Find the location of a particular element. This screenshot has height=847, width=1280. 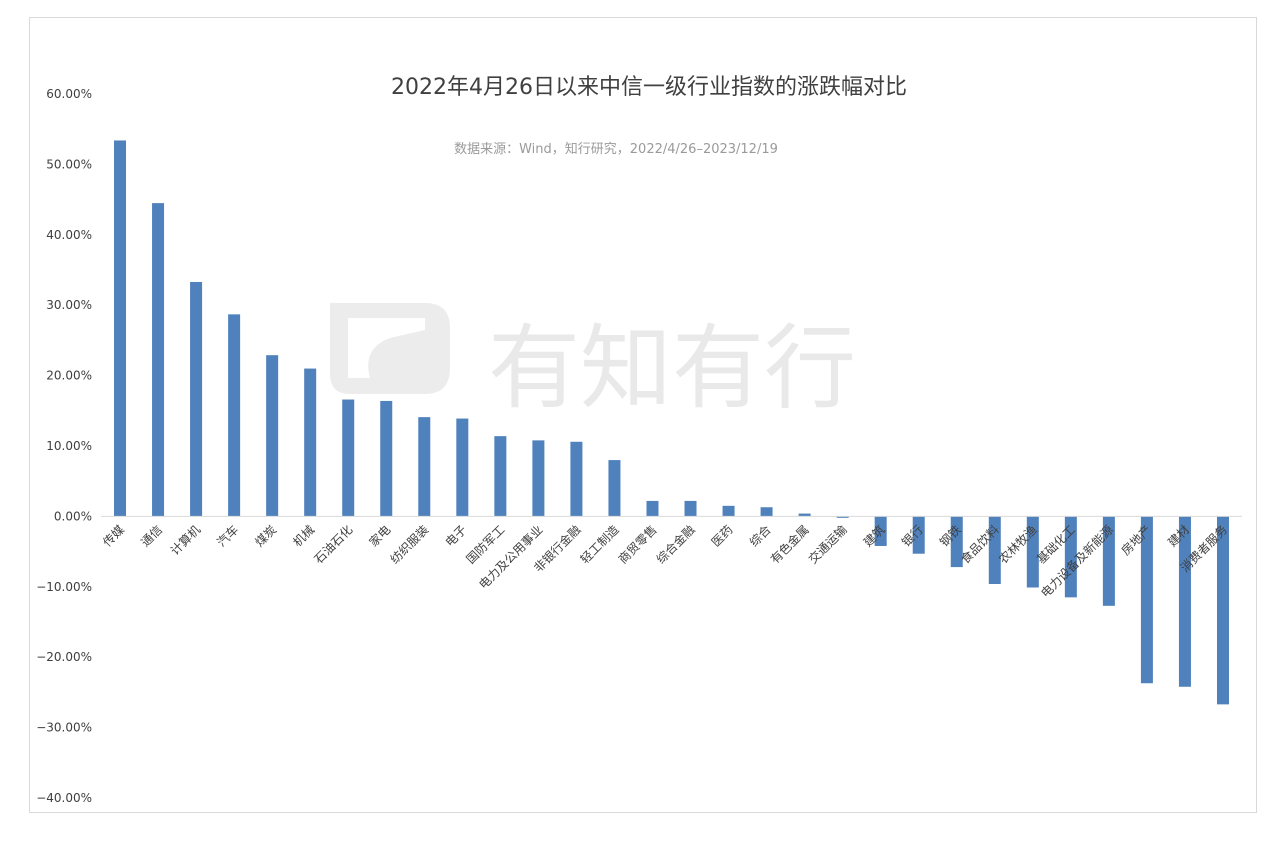

y-tick-label: −30.00% is located at coordinates (64, 728).